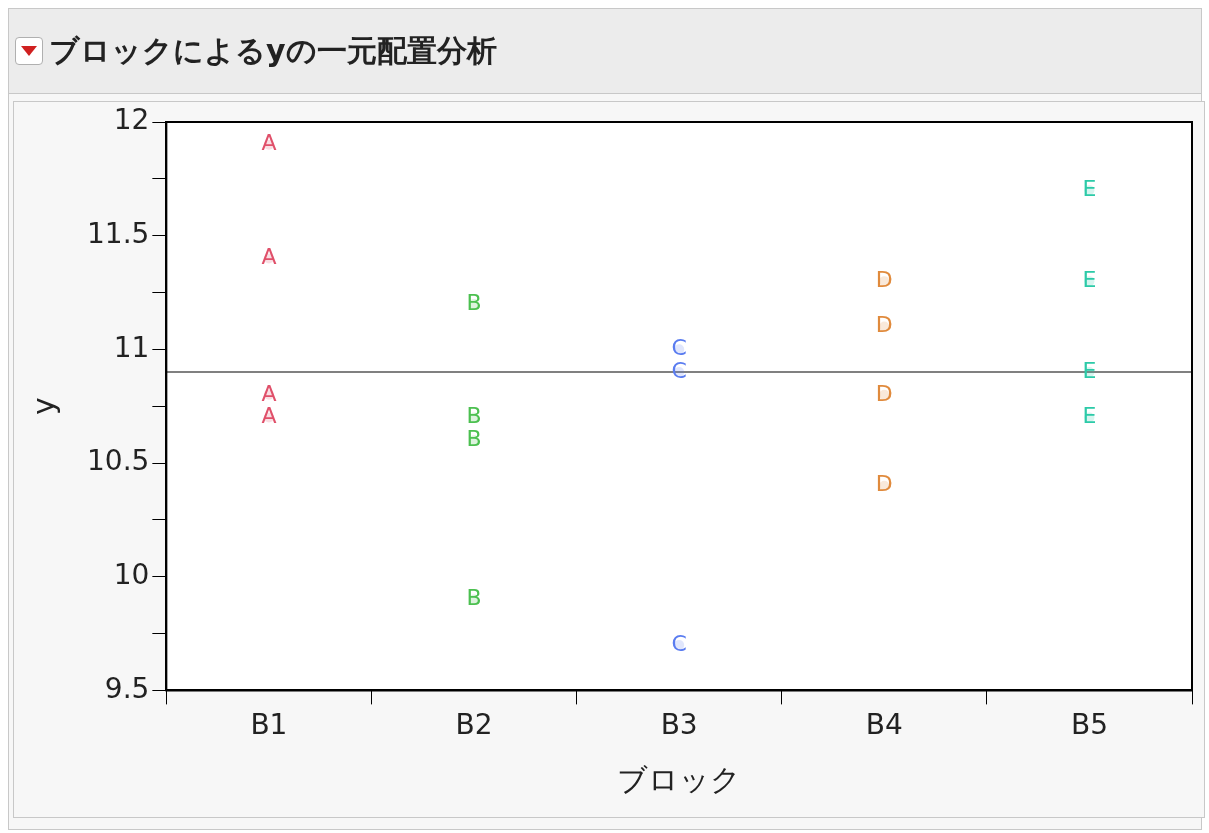 This screenshot has width=1209, height=833. What do you see at coordinates (884, 725) in the screenshot?
I see `x-tick-label: B4` at bounding box center [884, 725].